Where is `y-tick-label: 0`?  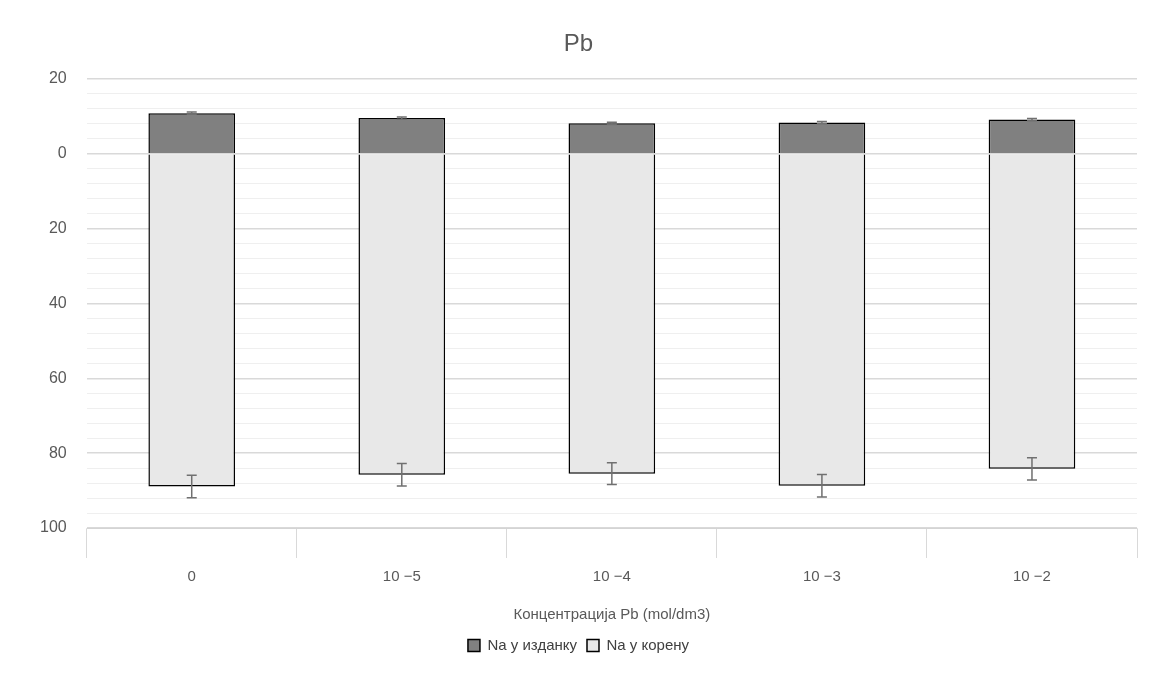 y-tick-label: 0 is located at coordinates (62, 153).